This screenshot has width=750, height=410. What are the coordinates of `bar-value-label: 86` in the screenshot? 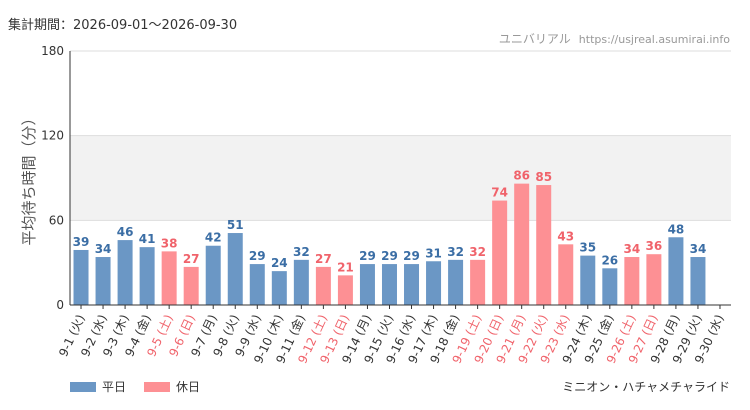 It's located at (521, 176).